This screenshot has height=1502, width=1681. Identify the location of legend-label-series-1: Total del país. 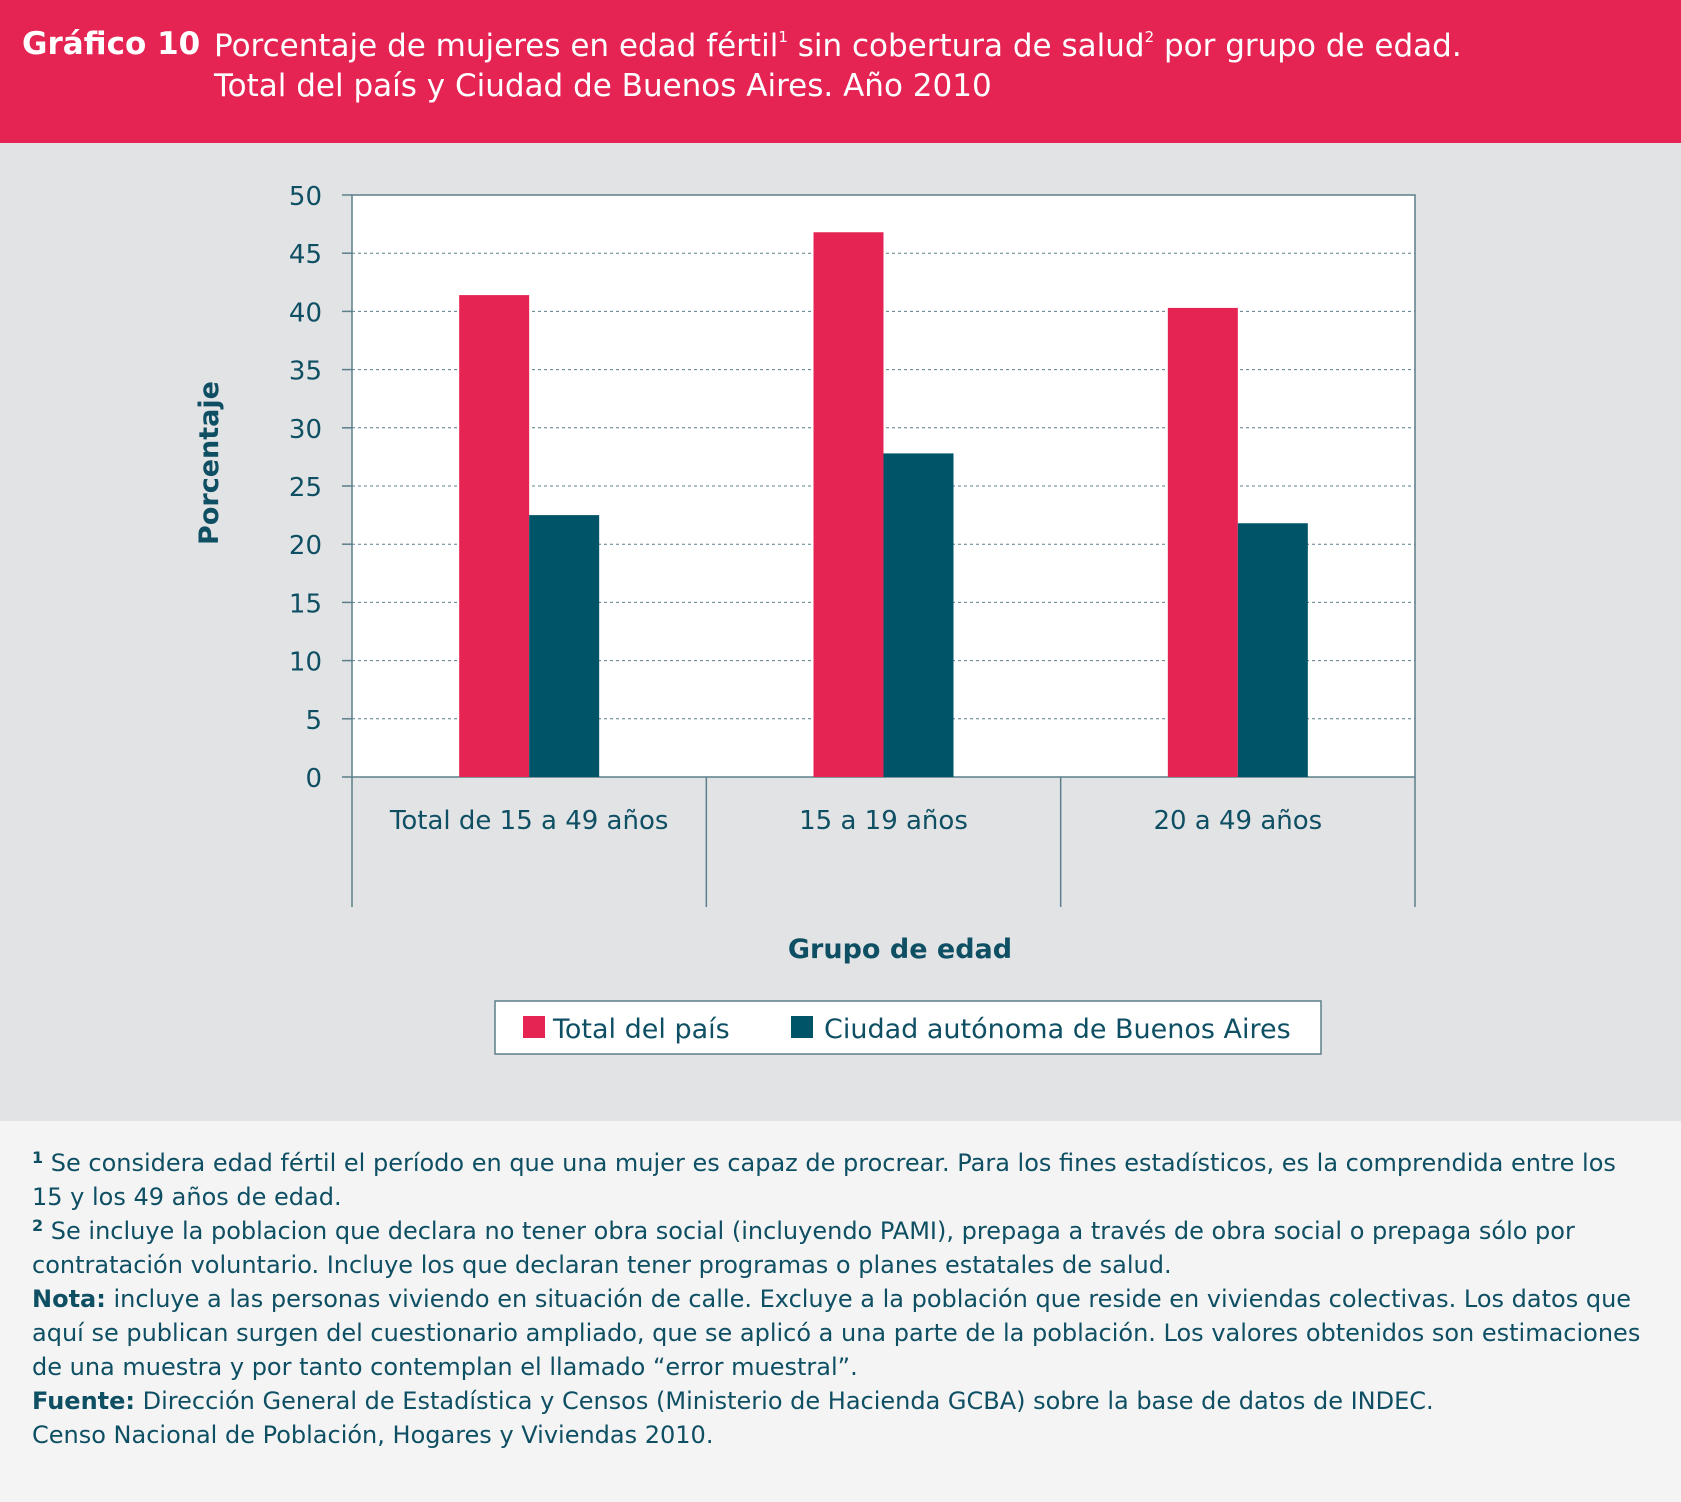
(641, 1029).